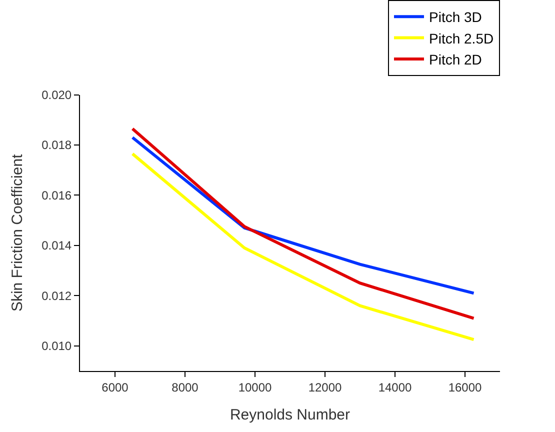 Image resolution: width=555 pixels, height=432 pixels. What do you see at coordinates (115, 387) in the screenshot?
I see `x-tick-label: 6000` at bounding box center [115, 387].